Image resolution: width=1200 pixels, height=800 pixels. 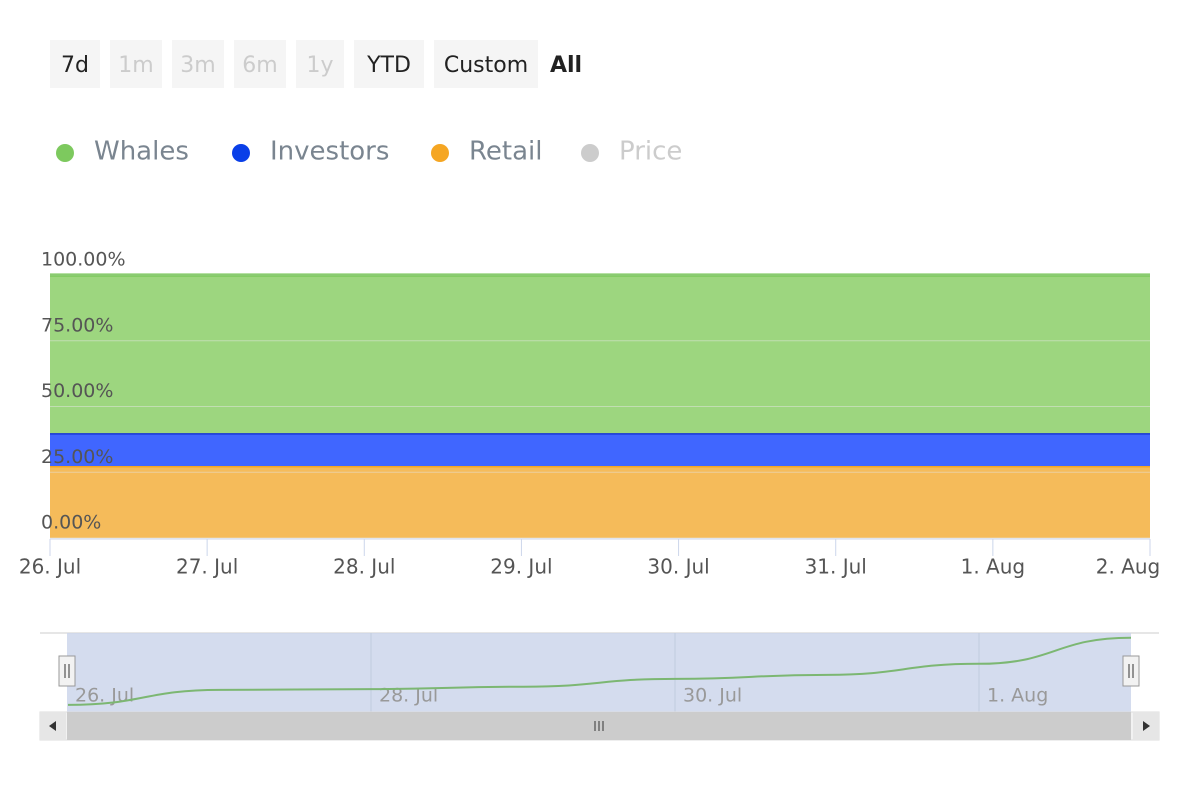 I want to click on navigator-label: 30. Jul, so click(x=712, y=696).